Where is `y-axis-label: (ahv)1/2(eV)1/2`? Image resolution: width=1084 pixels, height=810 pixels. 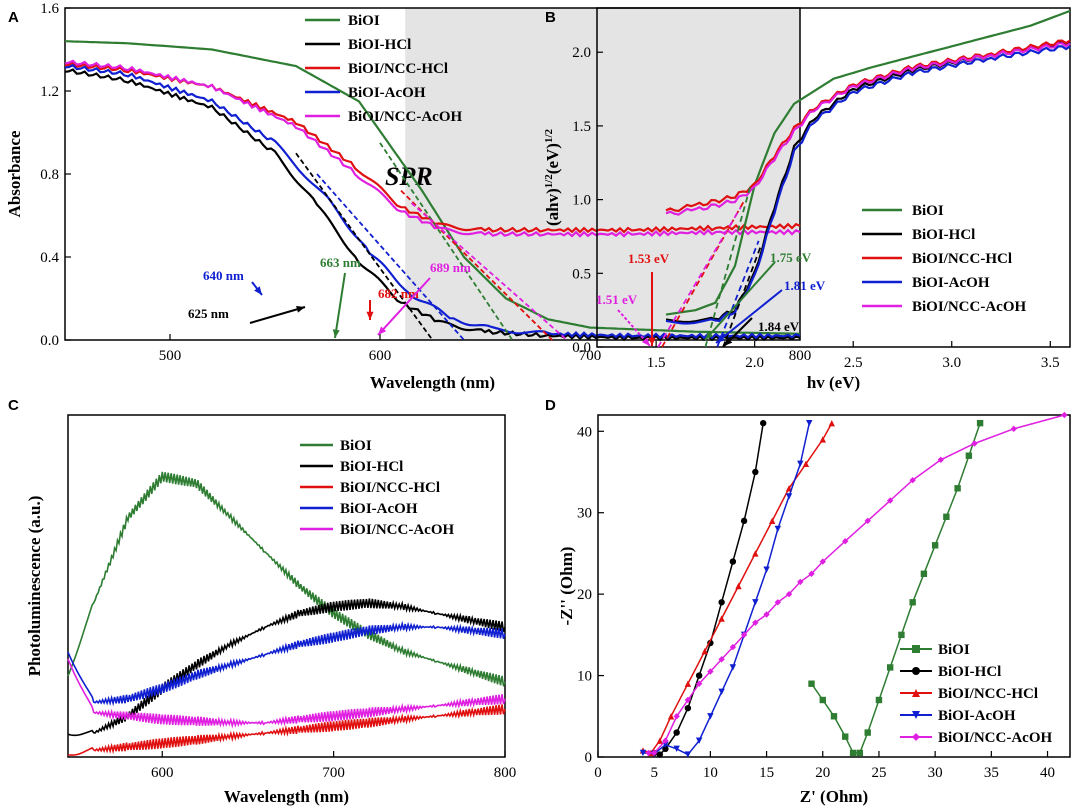
y-axis-label: (ahv)1/2(eV)1/2 is located at coordinates (552, 177).